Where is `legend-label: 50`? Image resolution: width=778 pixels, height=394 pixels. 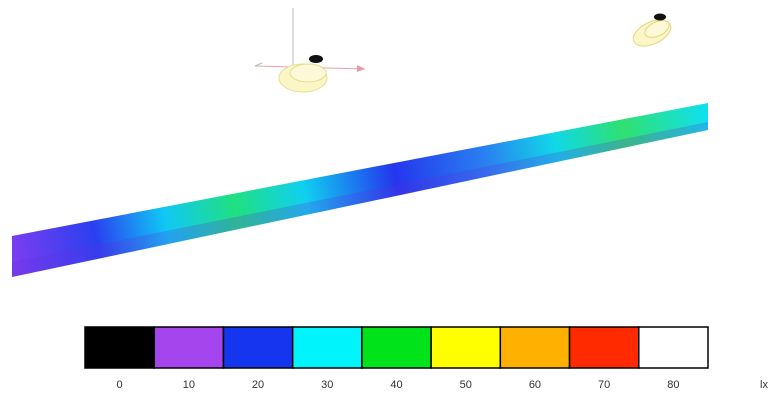 legend-label: 50 is located at coordinates (466, 385).